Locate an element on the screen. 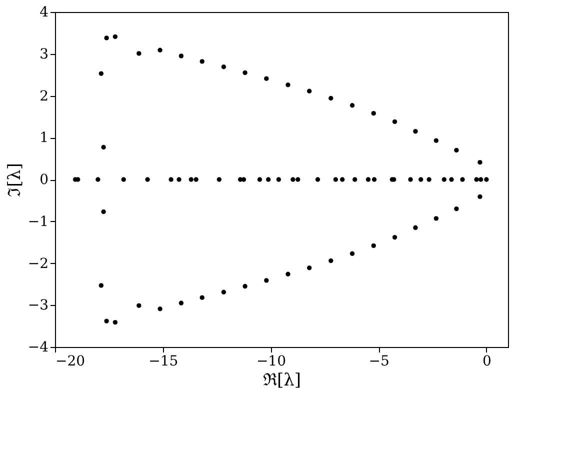 This screenshot has height=450, width=570. y-tick-label: −1 is located at coordinates (38, 222).